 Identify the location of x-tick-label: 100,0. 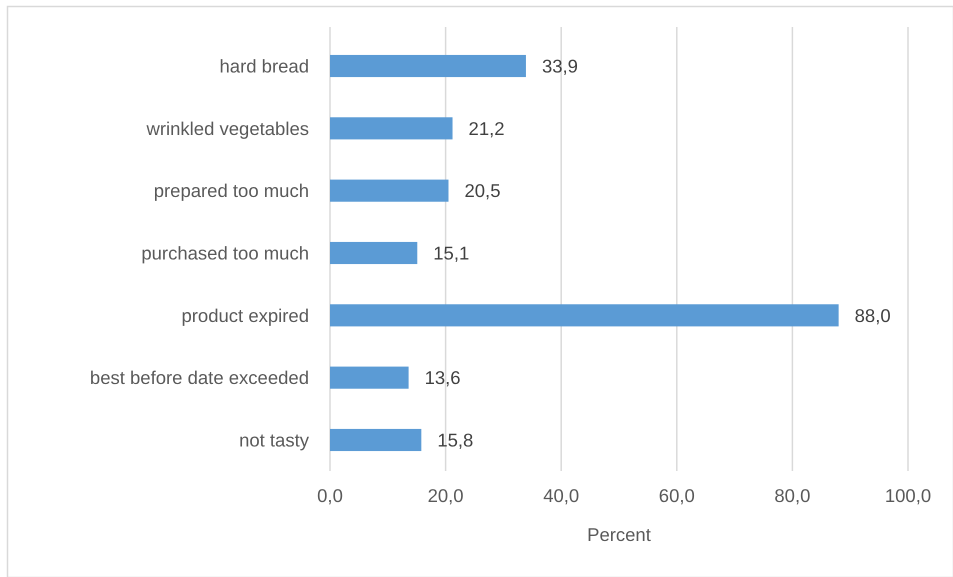
(908, 495).